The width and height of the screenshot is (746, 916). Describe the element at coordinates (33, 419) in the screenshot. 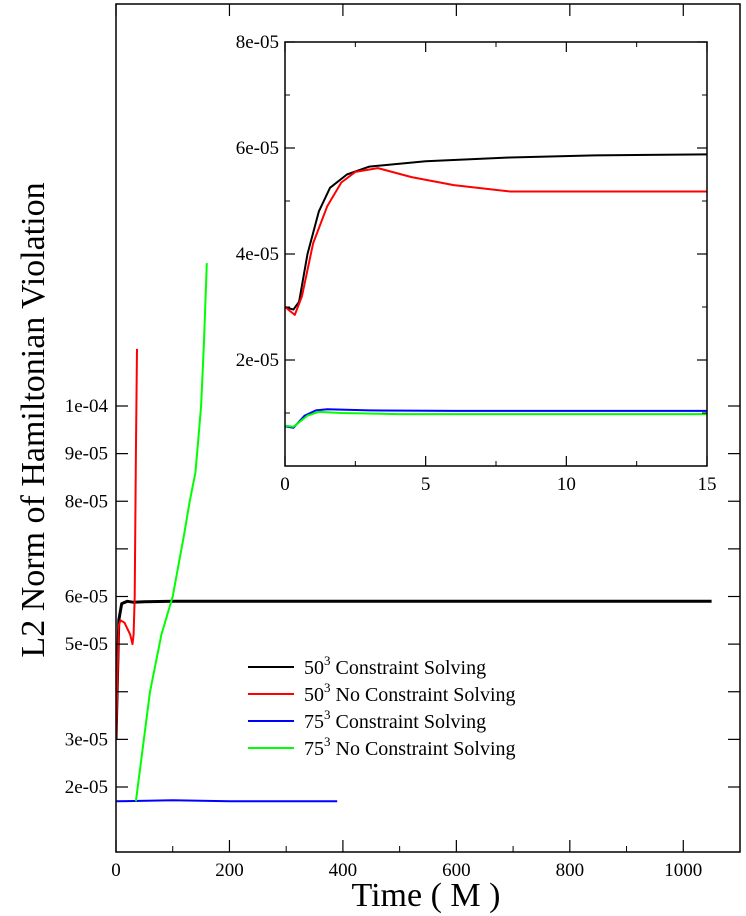

I see `y-axis-title: L2 Norm of Hamiltonian Violation` at that location.